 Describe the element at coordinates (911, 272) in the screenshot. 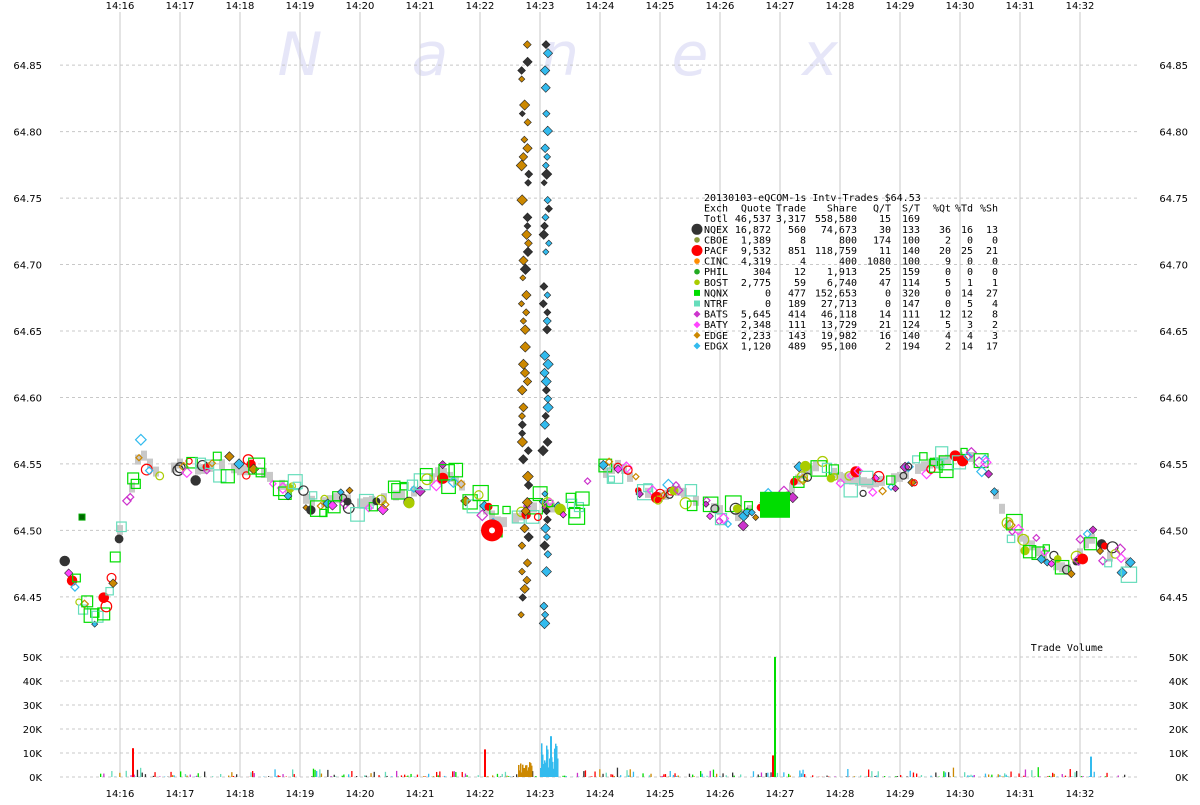

I see `legend-cell-st: 159` at that location.